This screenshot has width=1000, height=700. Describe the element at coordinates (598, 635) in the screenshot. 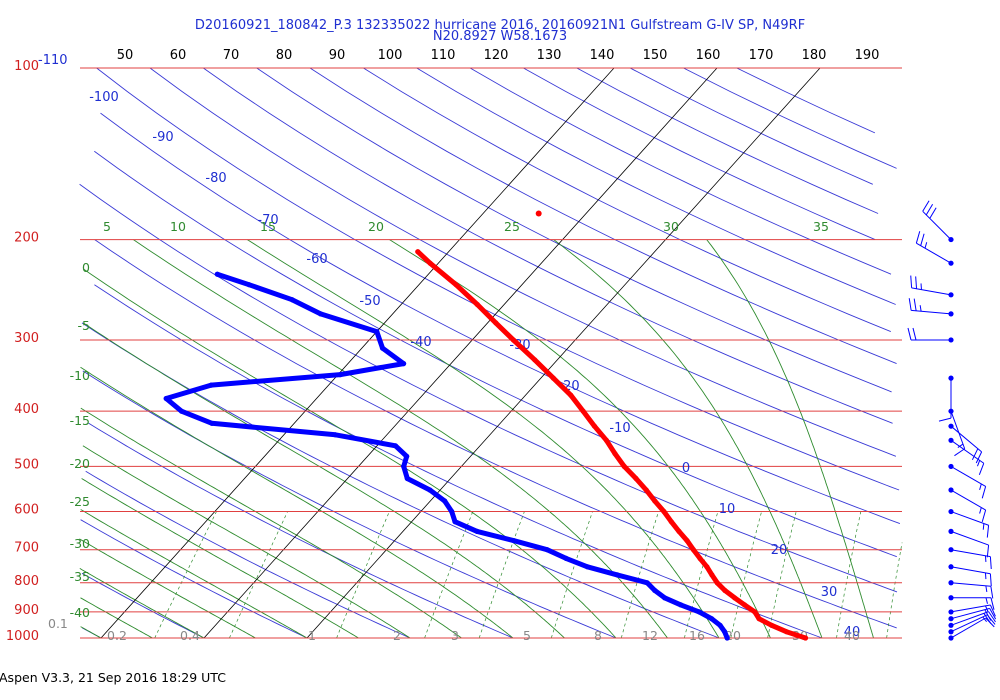

I see `mixing-ratio-label: 8` at that location.